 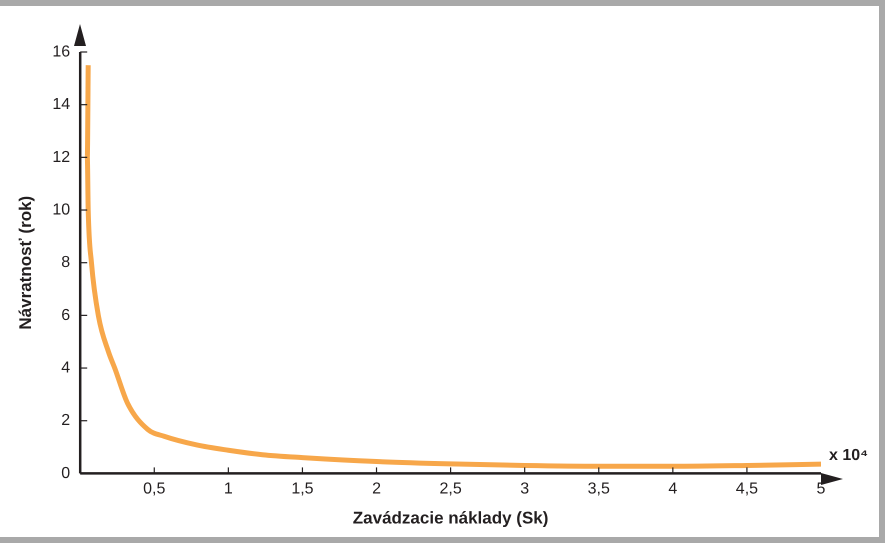 What do you see at coordinates (525, 489) in the screenshot?
I see `x-tick-label: 3` at bounding box center [525, 489].